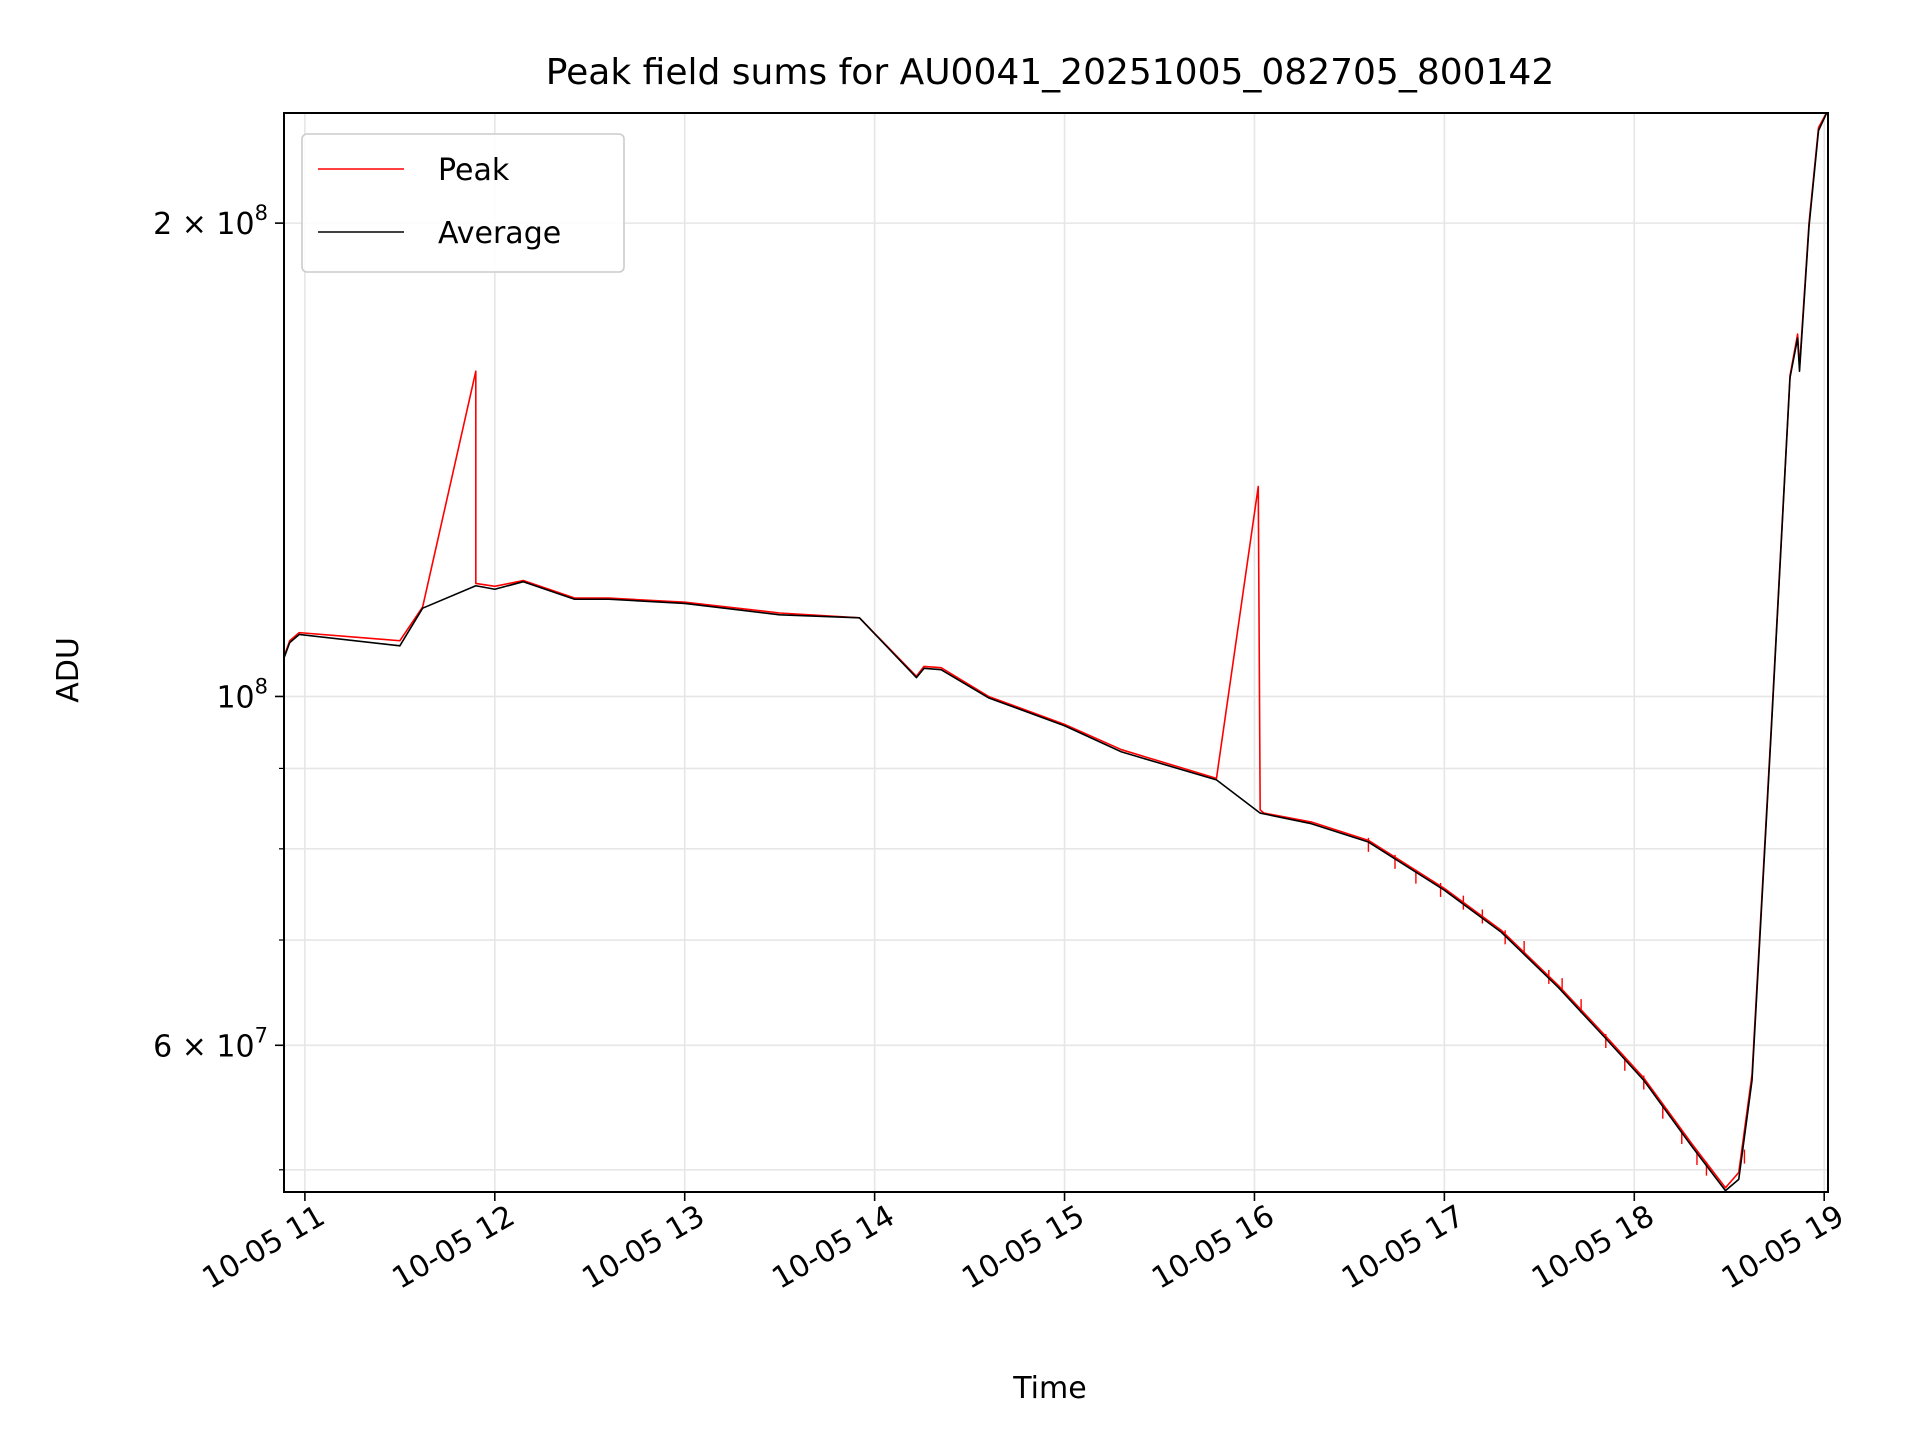  I want to click on y-axis-ticks: 6 × 107 108 2 × 108, so click(218, 686).